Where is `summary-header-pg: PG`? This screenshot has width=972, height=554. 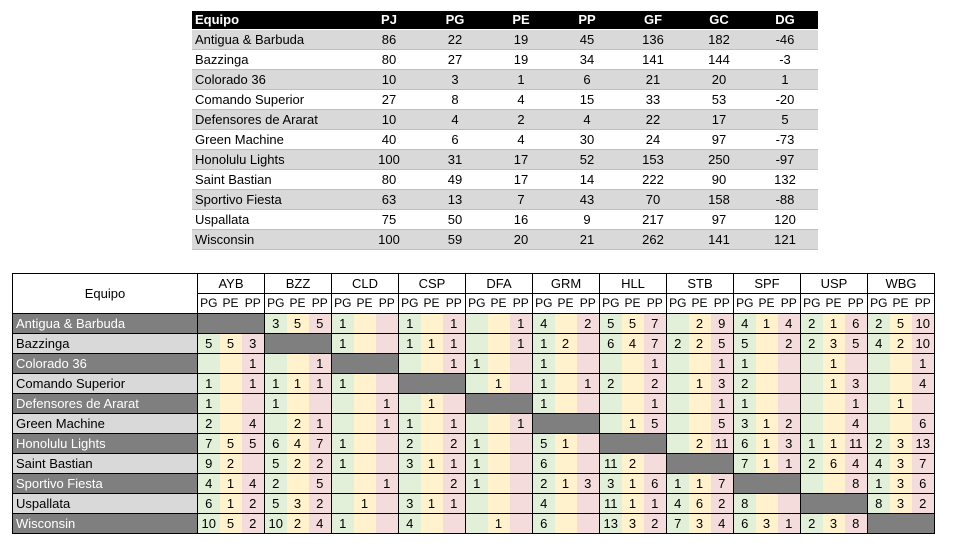
summary-header-pg: PG is located at coordinates (455, 20).